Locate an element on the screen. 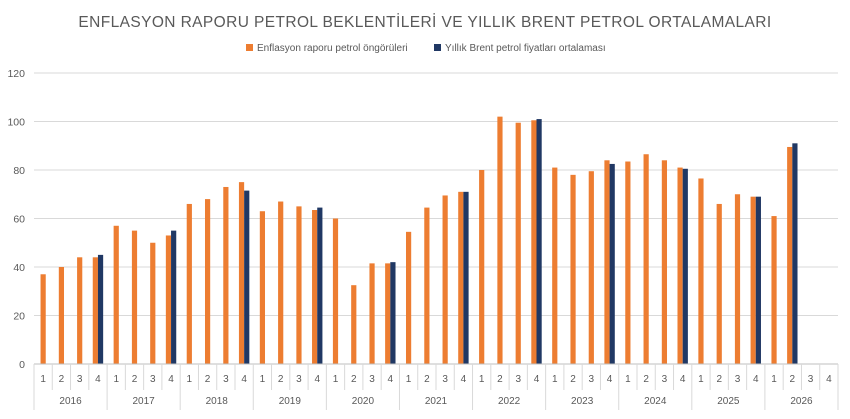  y-tick-label: 20 is located at coordinates (19, 317).